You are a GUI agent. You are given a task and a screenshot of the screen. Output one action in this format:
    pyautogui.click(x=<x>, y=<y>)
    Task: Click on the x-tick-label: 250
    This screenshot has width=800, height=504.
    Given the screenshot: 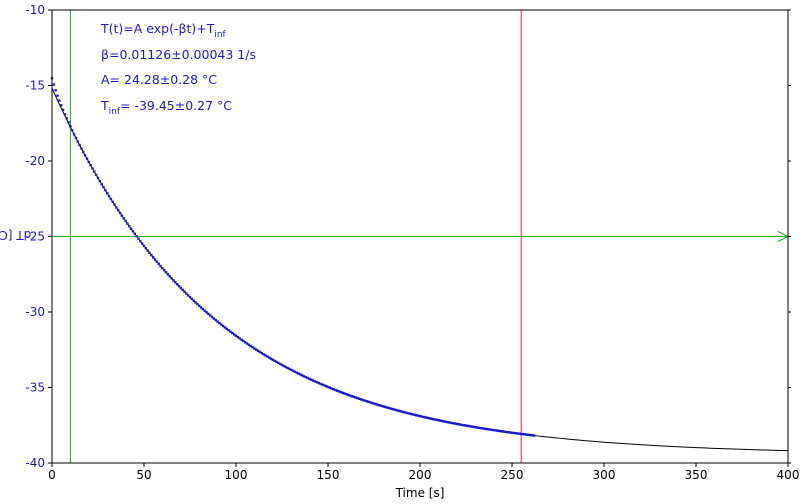 What is the action you would take?
    pyautogui.click(x=512, y=475)
    